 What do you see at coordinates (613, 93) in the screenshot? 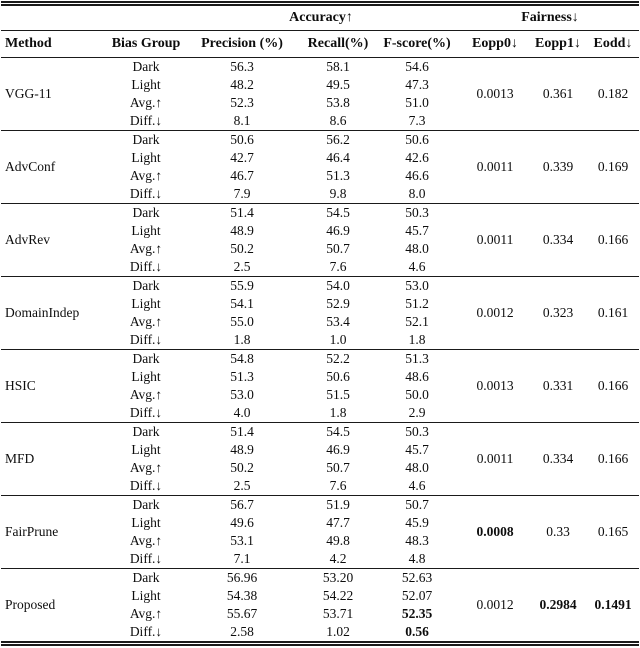
I see `fairness-value: 0.182` at bounding box center [613, 93].